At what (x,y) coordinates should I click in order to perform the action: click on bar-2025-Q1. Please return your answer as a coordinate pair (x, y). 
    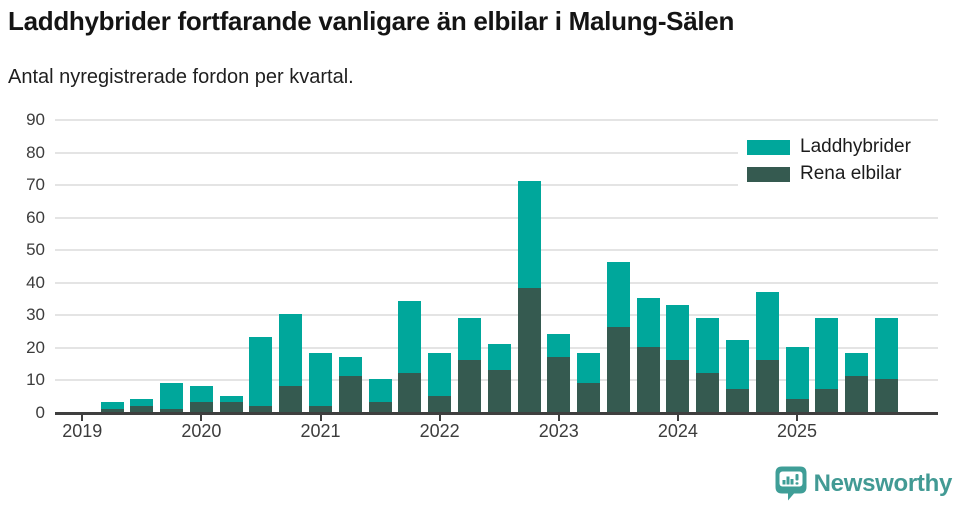
    Looking at the image, I should click on (797, 379).